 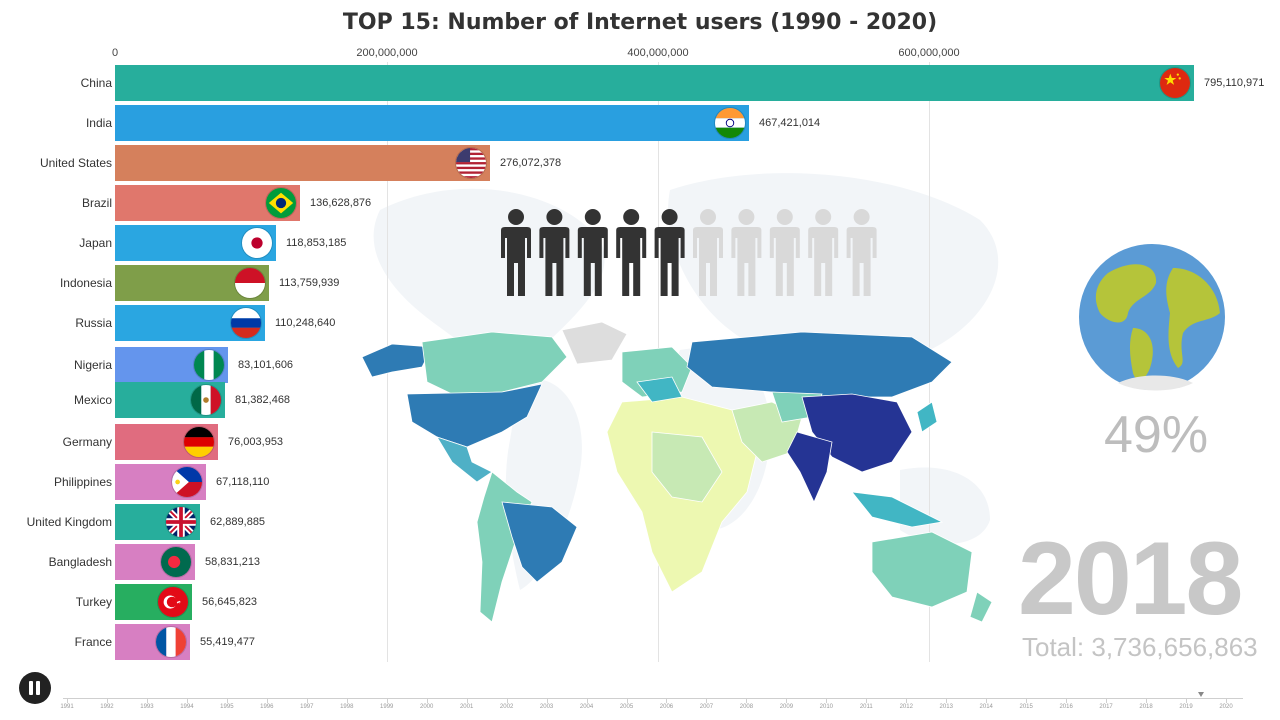 What do you see at coordinates (307, 707) in the screenshot?
I see `timeline-year-label: 1997` at bounding box center [307, 707].